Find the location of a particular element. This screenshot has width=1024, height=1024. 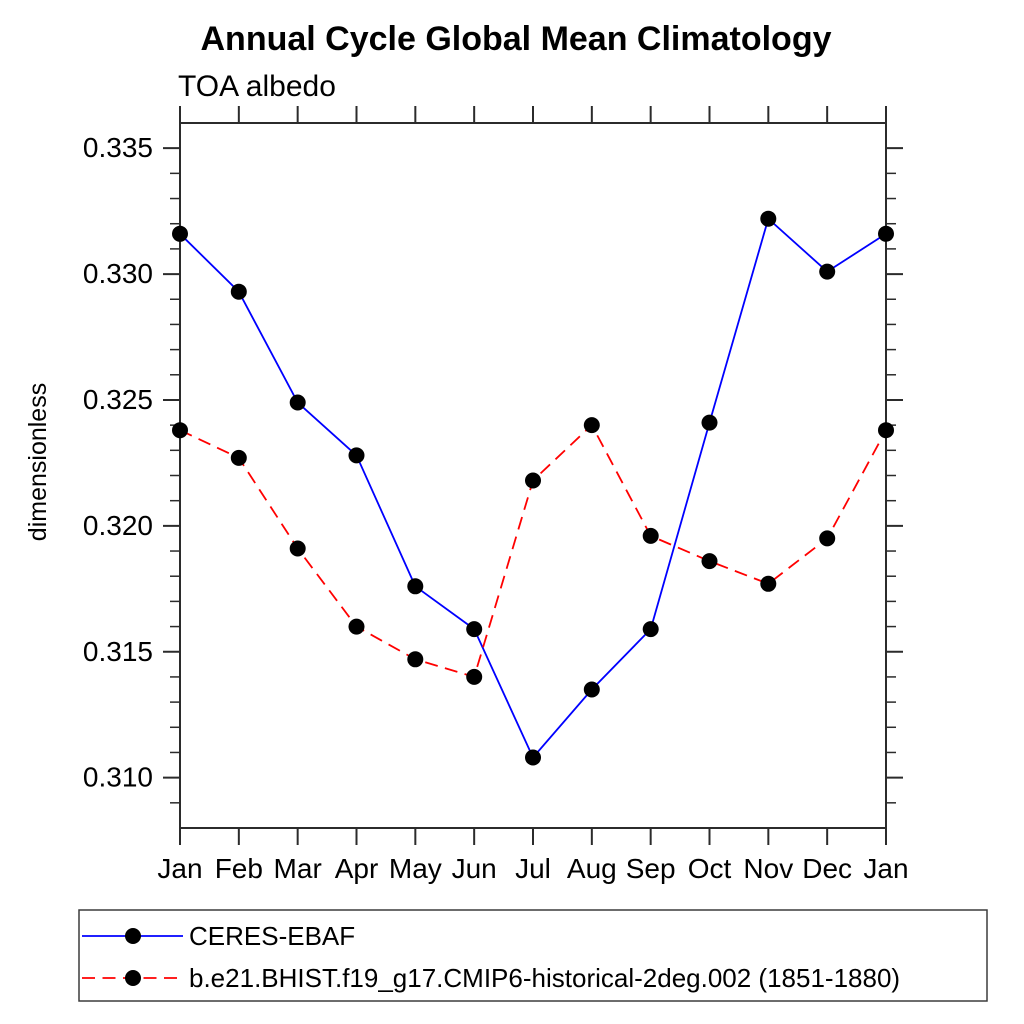

legend-marker-ceres is located at coordinates (133, 936).